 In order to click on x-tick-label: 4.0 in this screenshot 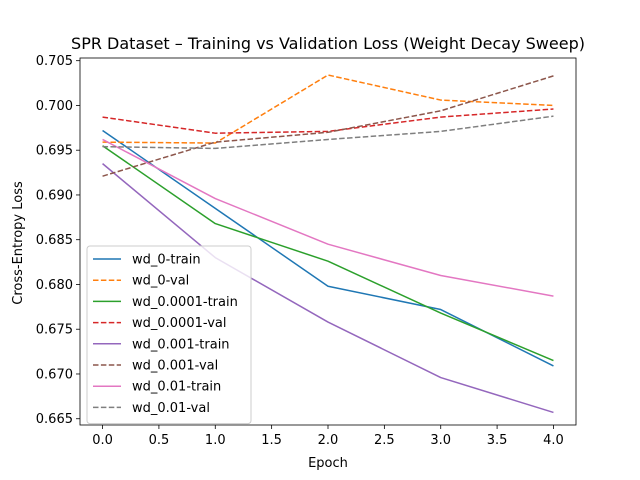, I will do `click(553, 440)`.